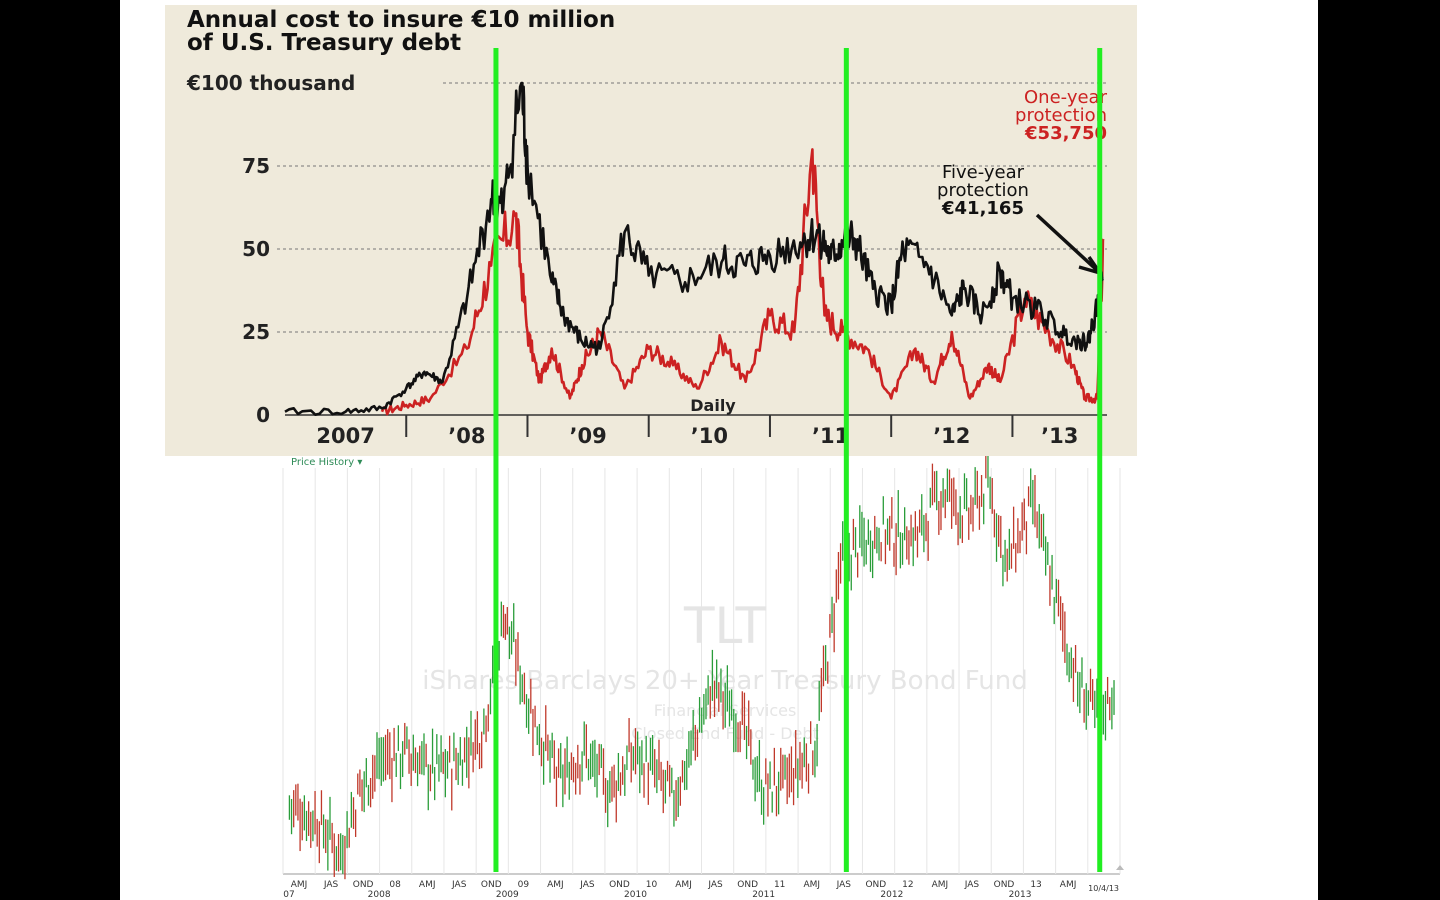  Describe the element at coordinates (256, 249) in the screenshot. I see `y-tick-label: 50` at that location.